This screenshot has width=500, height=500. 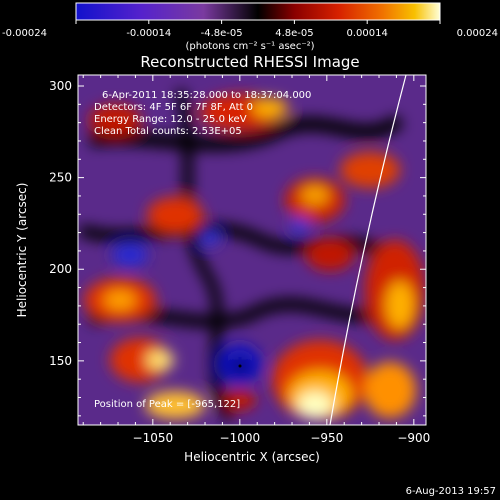 What do you see at coordinates (294, 33) in the screenshot?
I see `colorbar-tick-label: 4.8e-05` at bounding box center [294, 33].